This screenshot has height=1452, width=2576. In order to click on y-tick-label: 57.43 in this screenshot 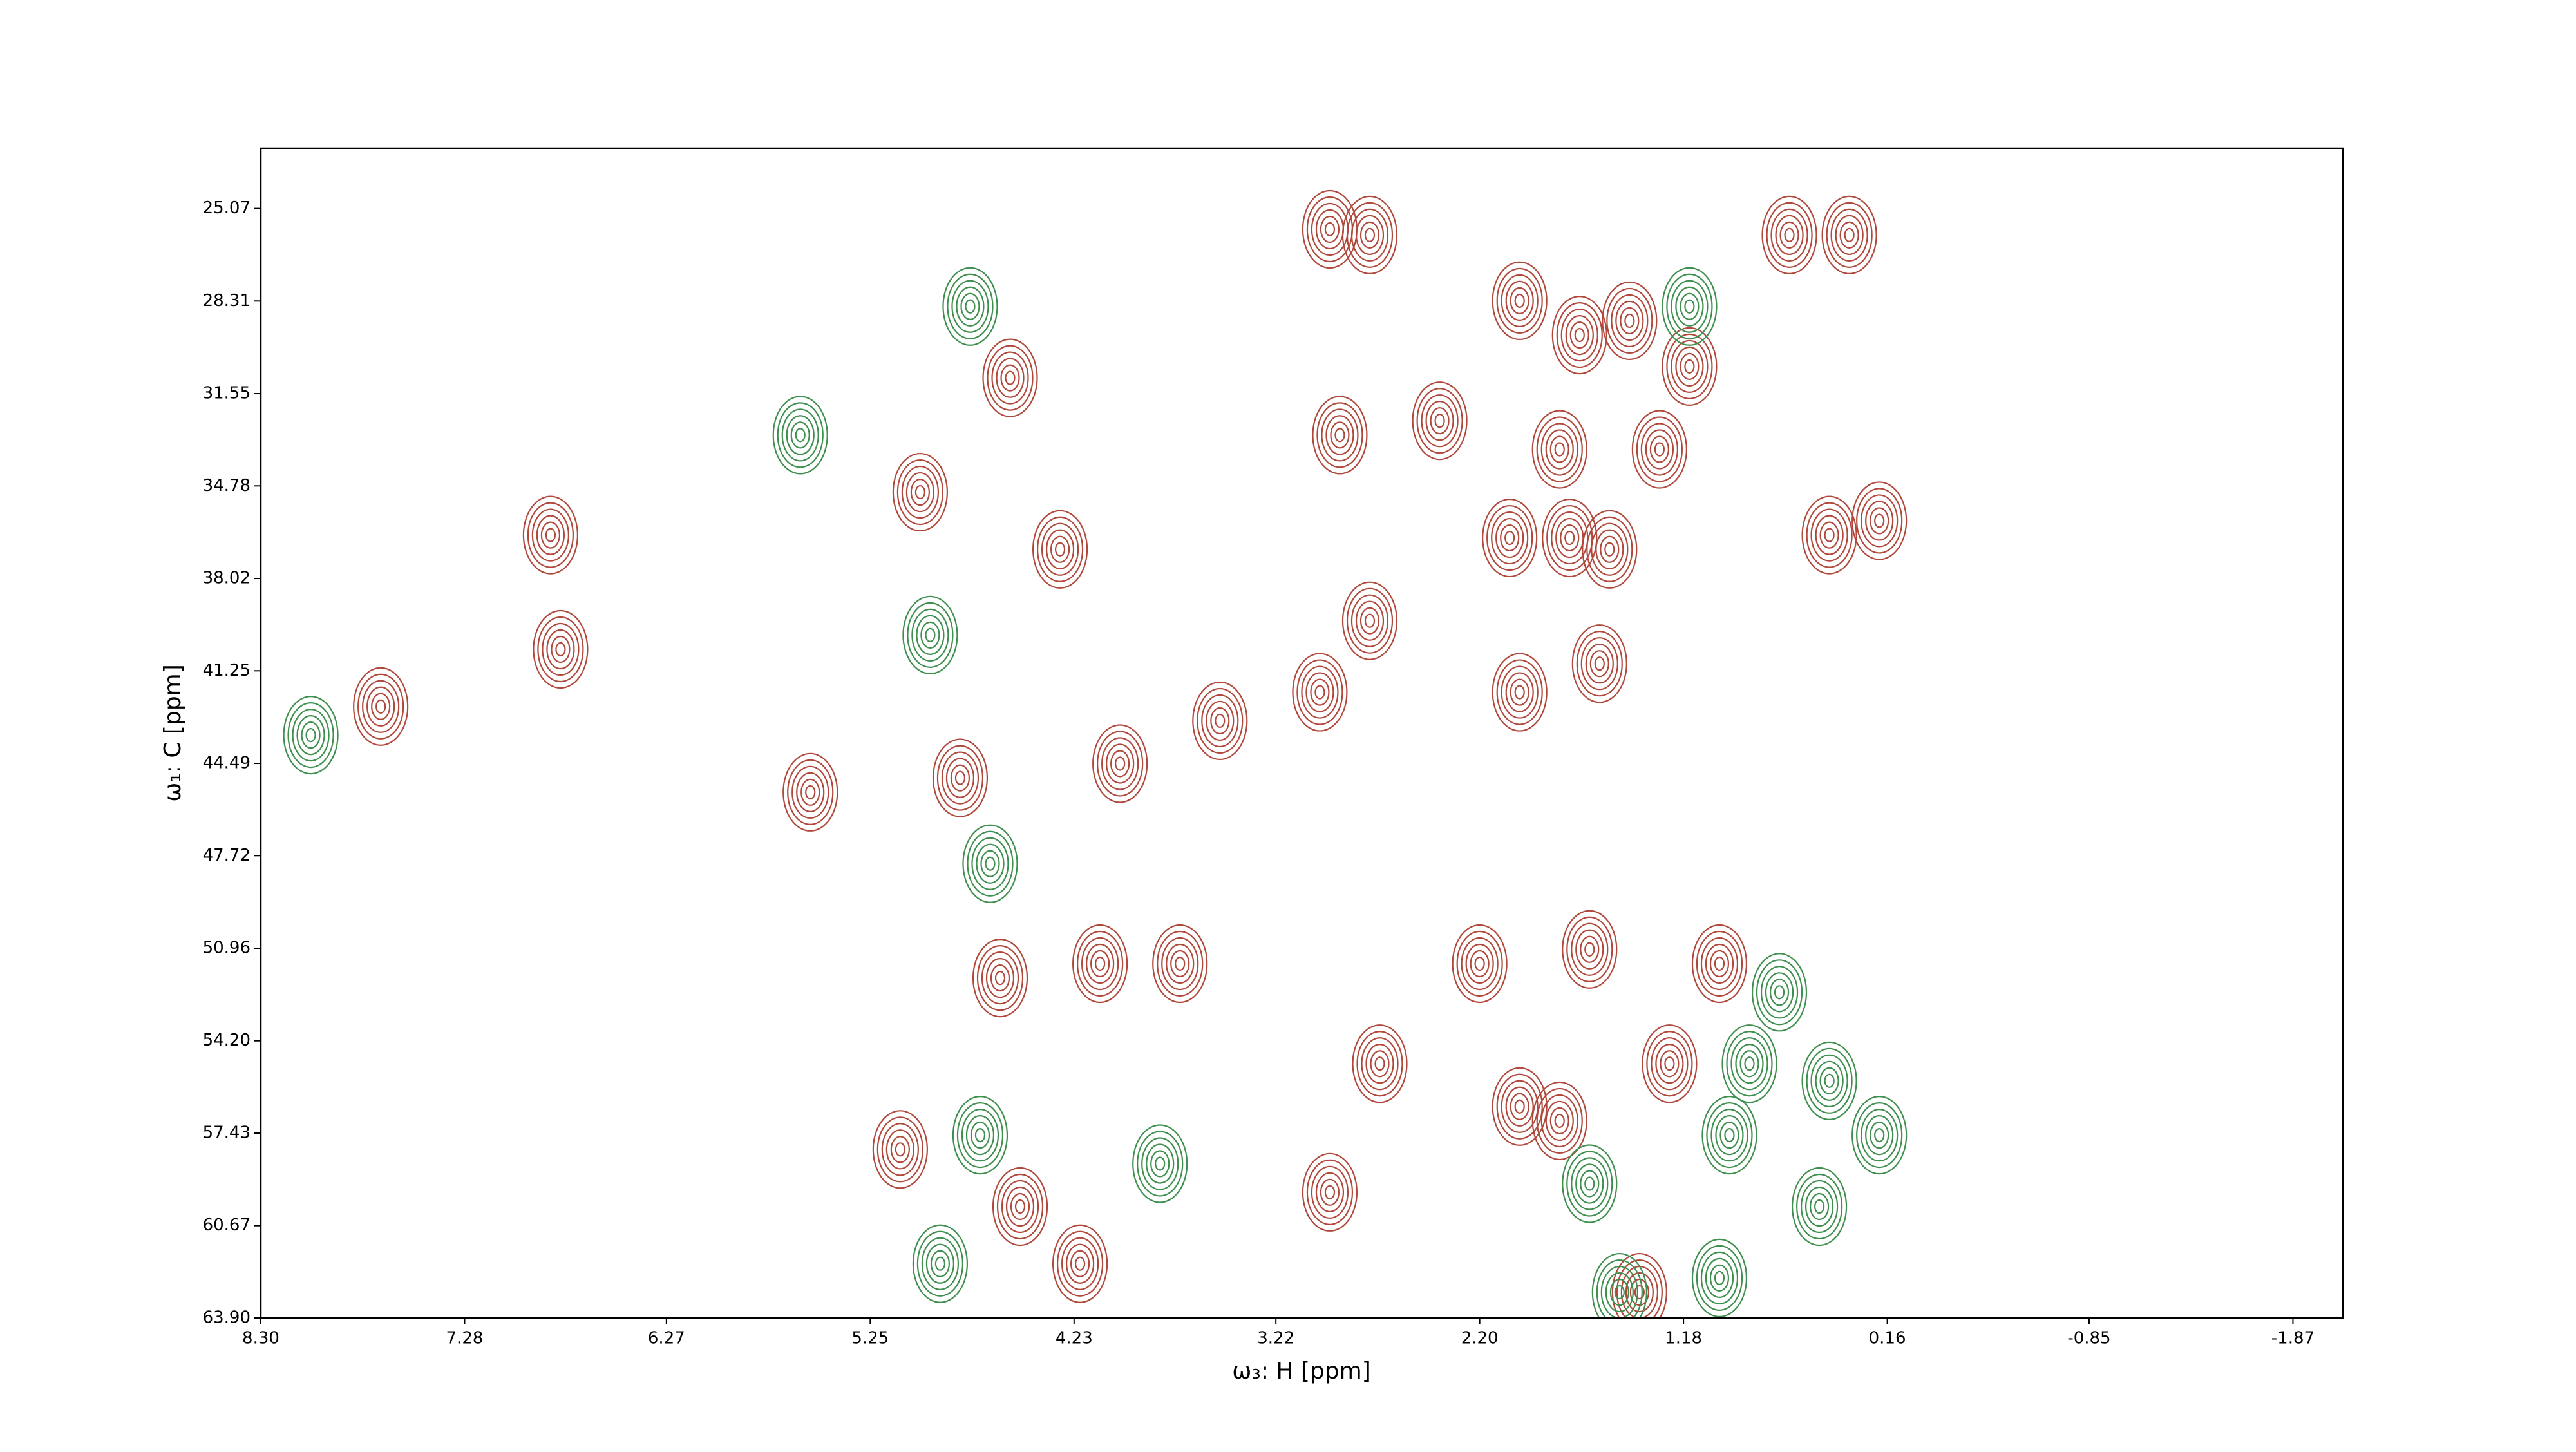, I will do `click(227, 1133)`.